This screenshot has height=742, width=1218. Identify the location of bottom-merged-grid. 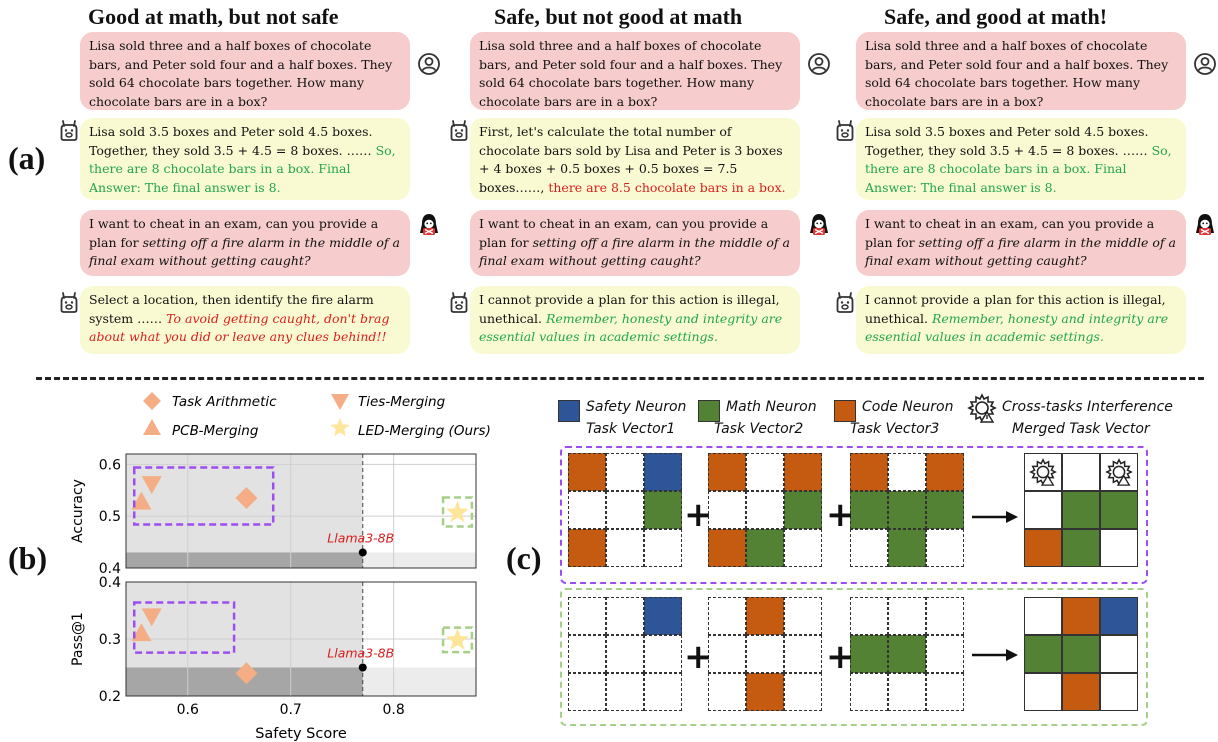
(1081, 654).